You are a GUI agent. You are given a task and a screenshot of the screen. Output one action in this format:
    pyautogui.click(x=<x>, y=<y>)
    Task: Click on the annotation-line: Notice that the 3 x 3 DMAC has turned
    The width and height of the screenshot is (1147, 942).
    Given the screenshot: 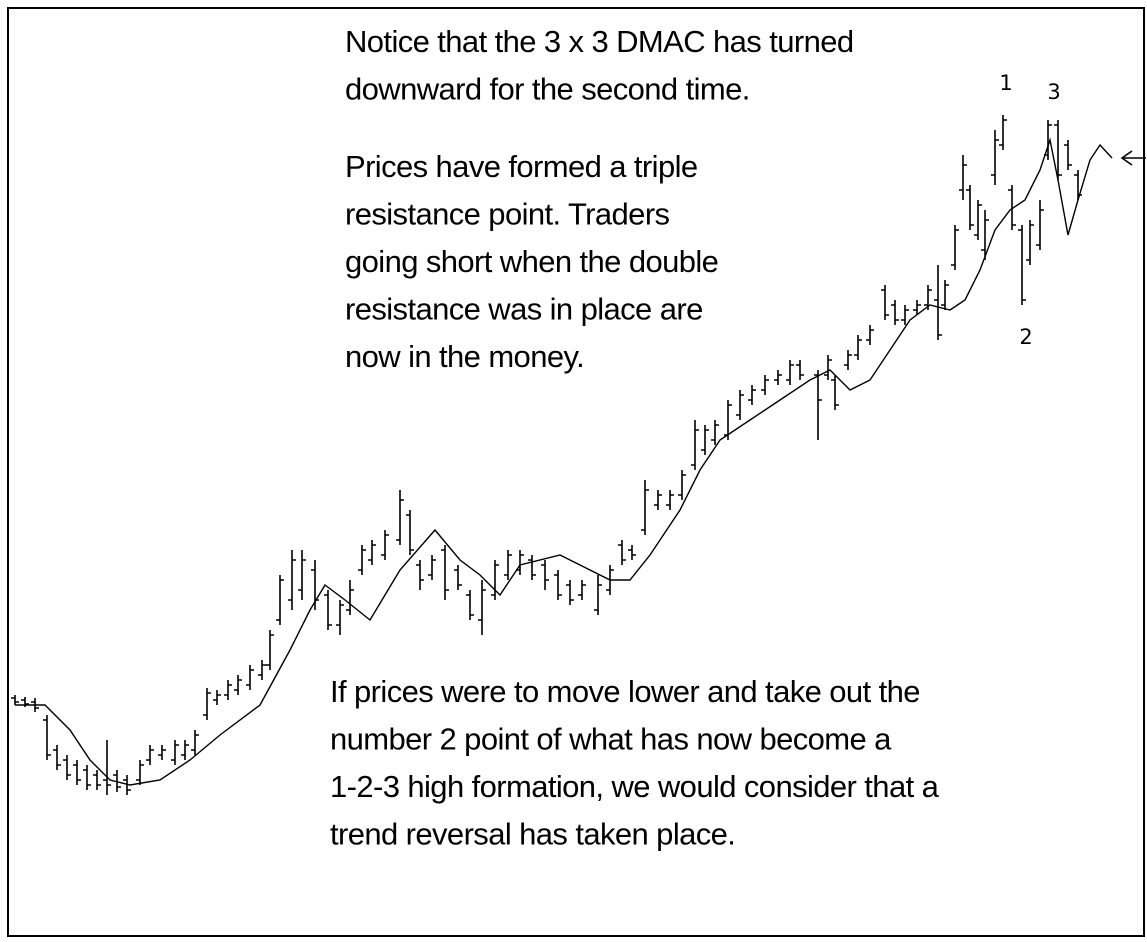 What is the action you would take?
    pyautogui.click(x=599, y=41)
    